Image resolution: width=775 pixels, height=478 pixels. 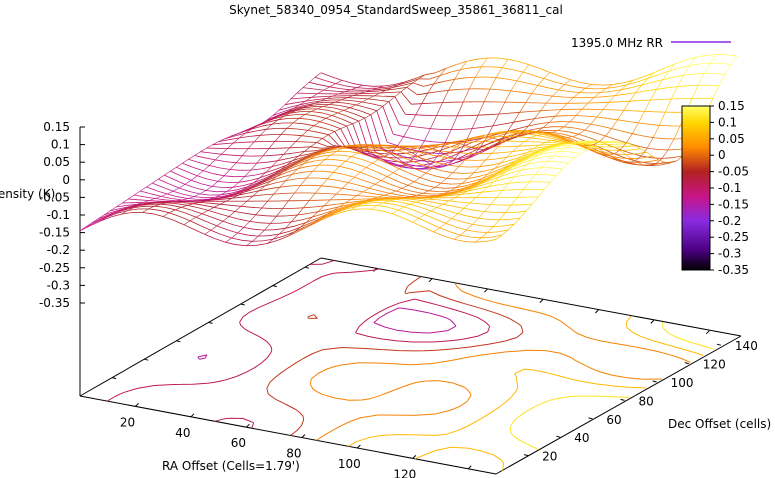 I want to click on dec-tick-back, so click(x=178, y=341).